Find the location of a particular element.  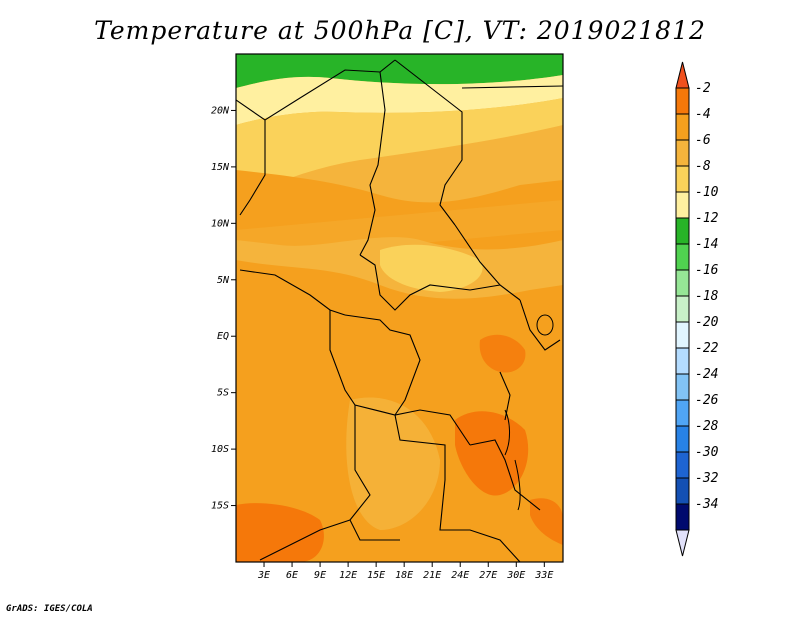

lakes is located at coordinates (529, 412).